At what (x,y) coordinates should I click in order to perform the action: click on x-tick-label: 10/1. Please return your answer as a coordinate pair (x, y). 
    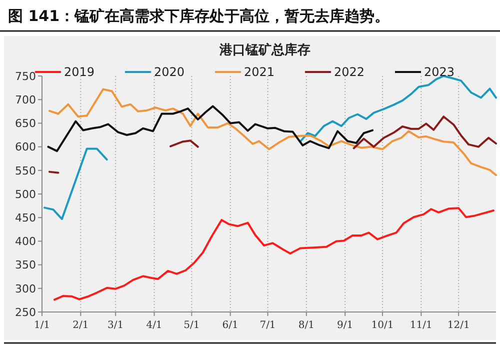
    Looking at the image, I should click on (382, 325).